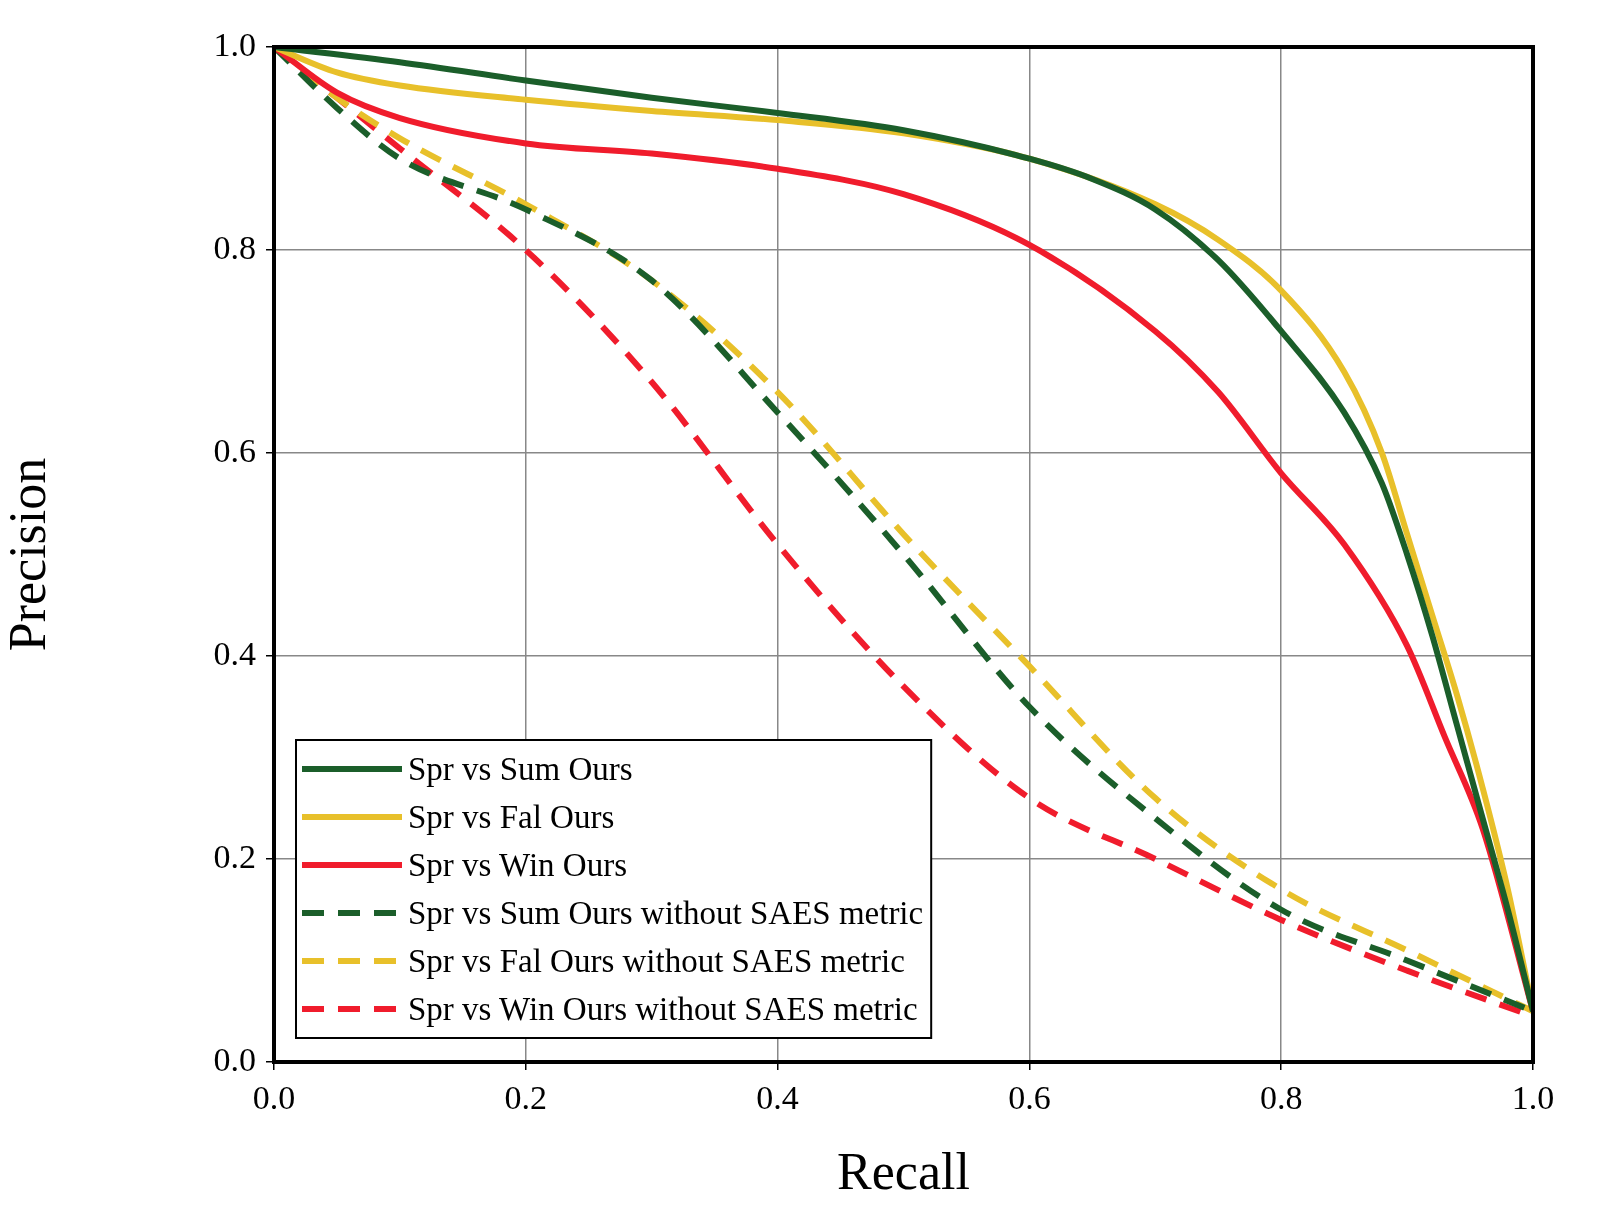 The width and height of the screenshot is (1624, 1207). What do you see at coordinates (274, 1098) in the screenshot?
I see `x-tick-label: 0.0` at bounding box center [274, 1098].